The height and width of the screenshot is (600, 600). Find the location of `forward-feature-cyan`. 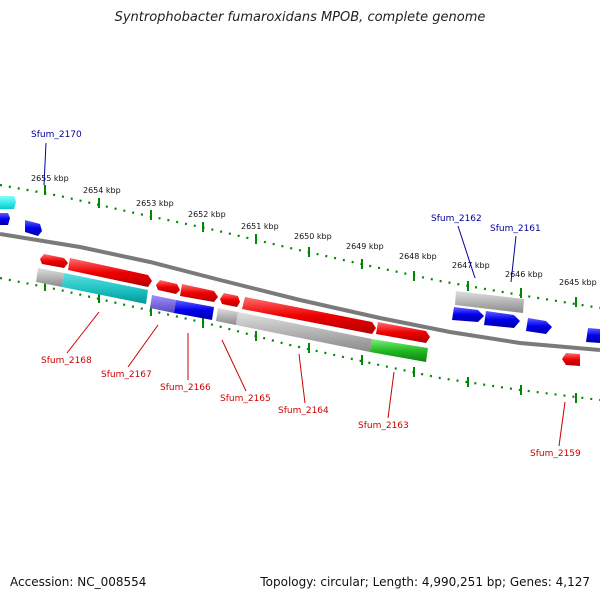

forward-feature-cyan is located at coordinates (8, 202).